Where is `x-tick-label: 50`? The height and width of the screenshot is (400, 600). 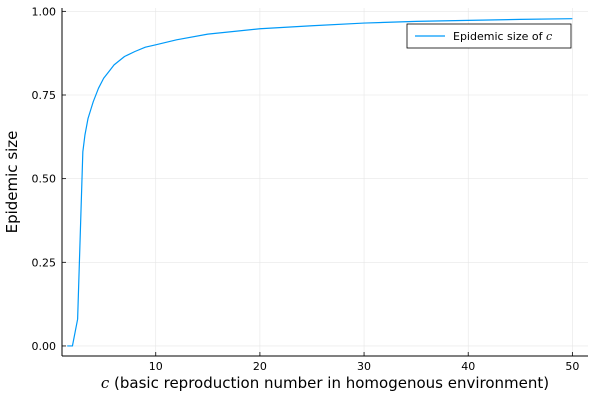 x-tick-label: 50 is located at coordinates (572, 366).